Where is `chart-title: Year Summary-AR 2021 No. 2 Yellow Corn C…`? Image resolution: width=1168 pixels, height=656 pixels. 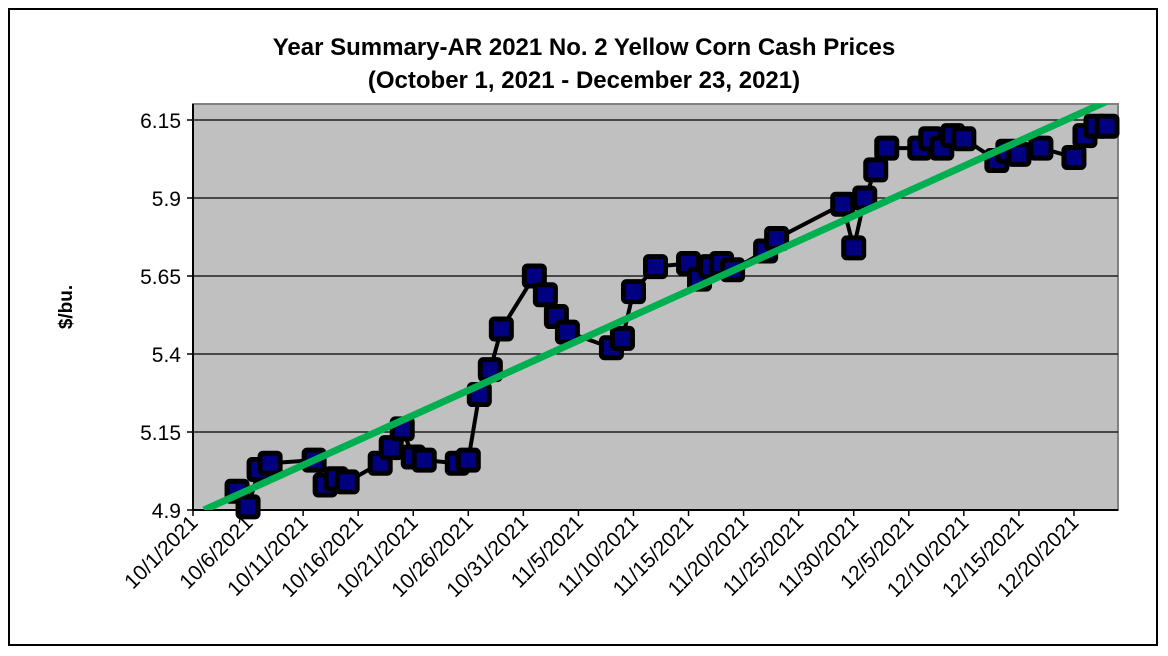 chart-title: Year Summary-AR 2021 No. 2 Yellow Corn C… is located at coordinates (584, 47).